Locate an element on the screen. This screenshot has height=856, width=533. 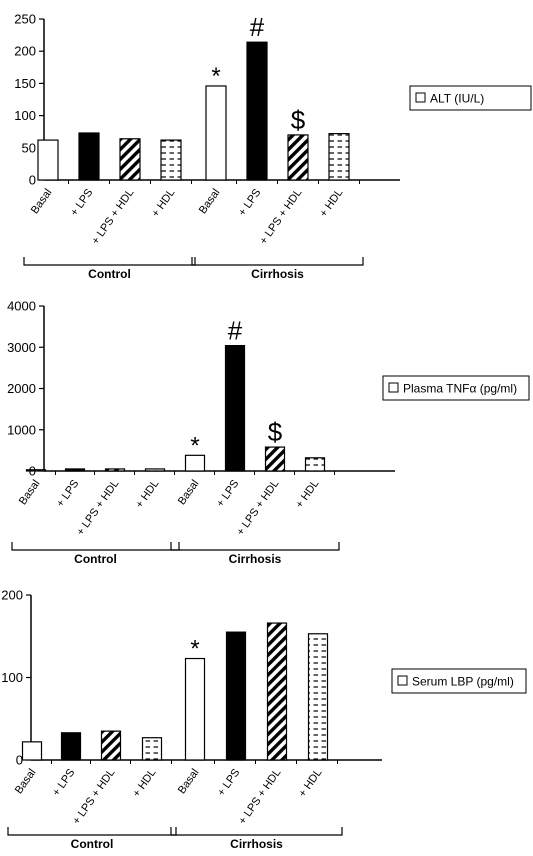
legend-label: ALT (IU/L) is located at coordinates (457, 99).